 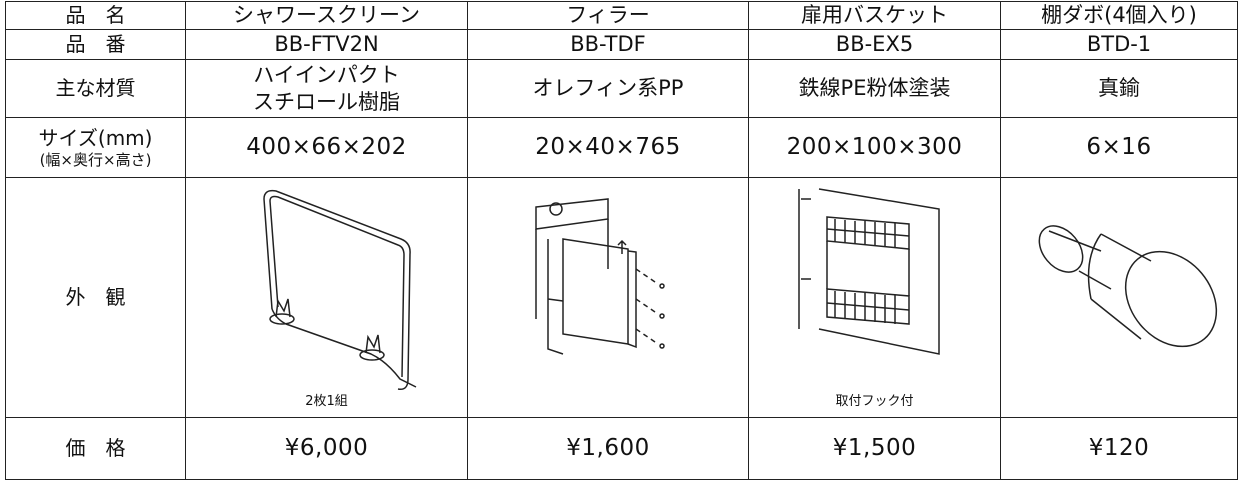 I want to click on row-label: サイズ(mm) (幅×奥行×高さ), so click(x=95, y=147).